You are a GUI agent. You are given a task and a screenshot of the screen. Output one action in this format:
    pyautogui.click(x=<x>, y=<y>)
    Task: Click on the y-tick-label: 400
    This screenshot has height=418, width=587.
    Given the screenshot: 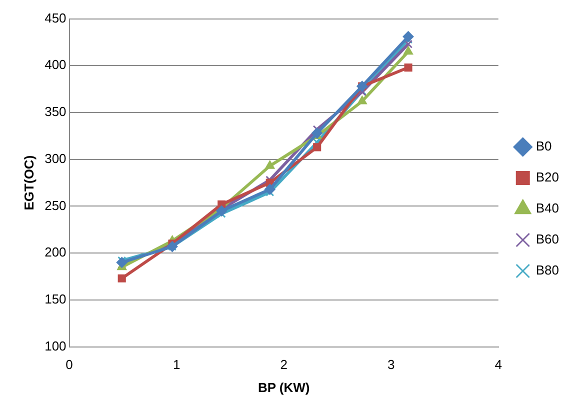 What is the action you would take?
    pyautogui.click(x=55, y=64)
    